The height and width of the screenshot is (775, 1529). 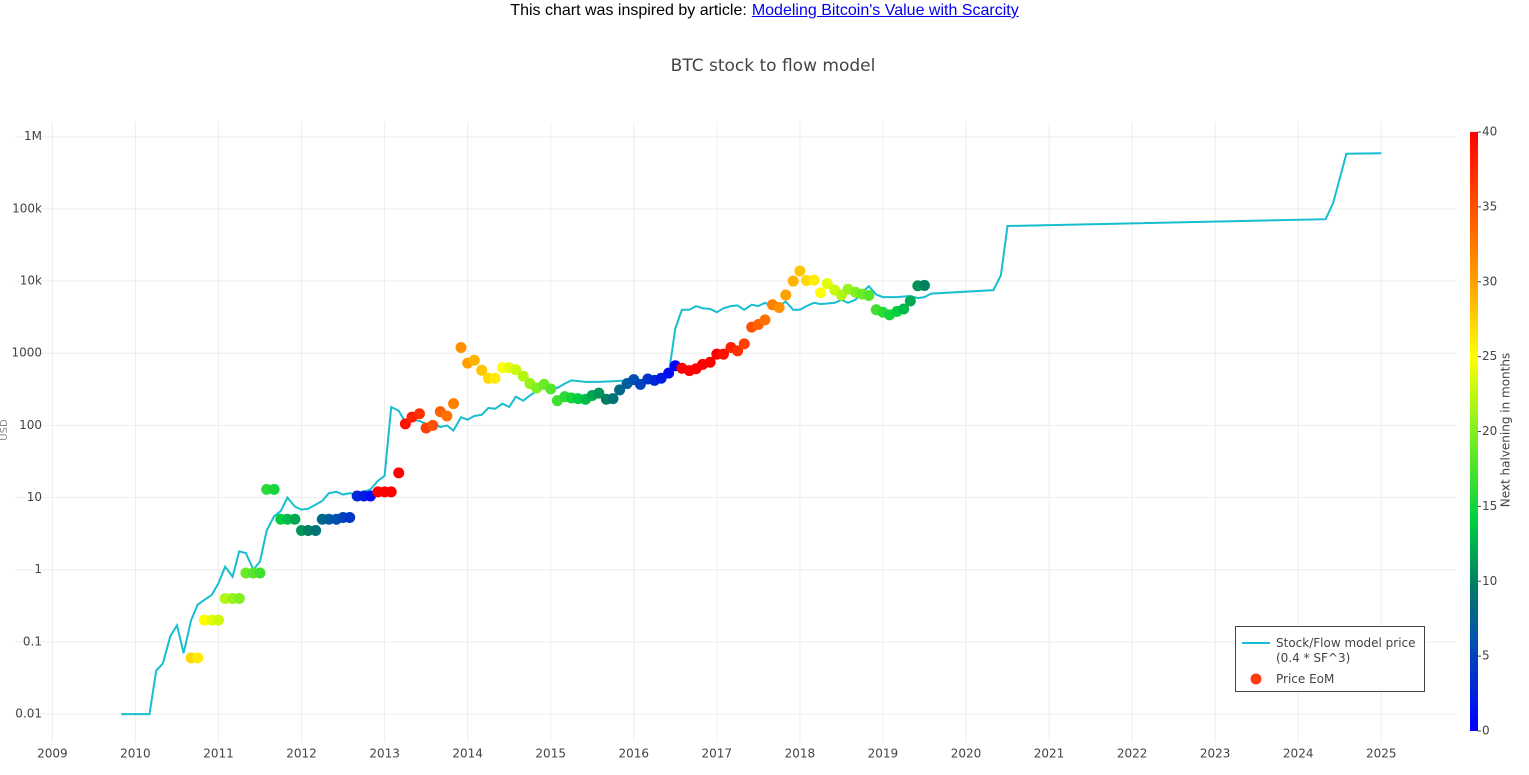 What do you see at coordinates (218, 754) in the screenshot?
I see `x-tick-label: 2011` at bounding box center [218, 754].